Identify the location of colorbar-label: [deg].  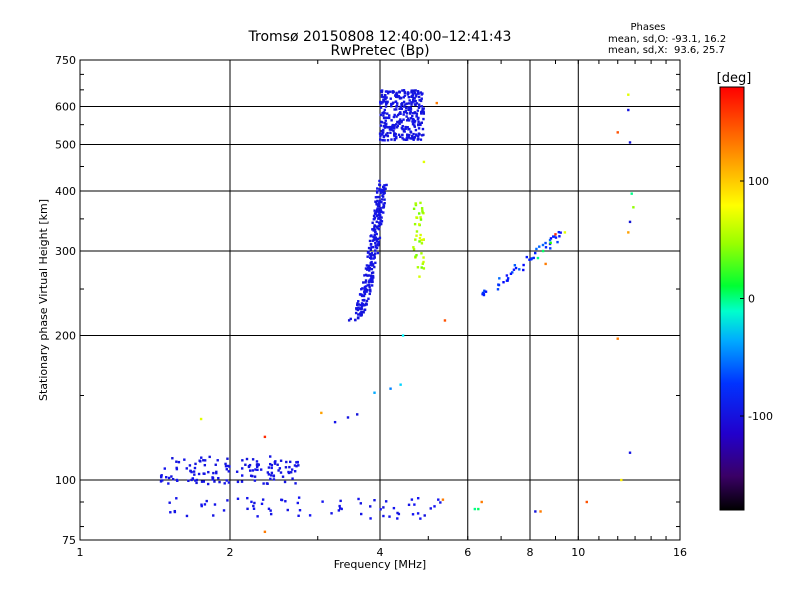
(734, 78).